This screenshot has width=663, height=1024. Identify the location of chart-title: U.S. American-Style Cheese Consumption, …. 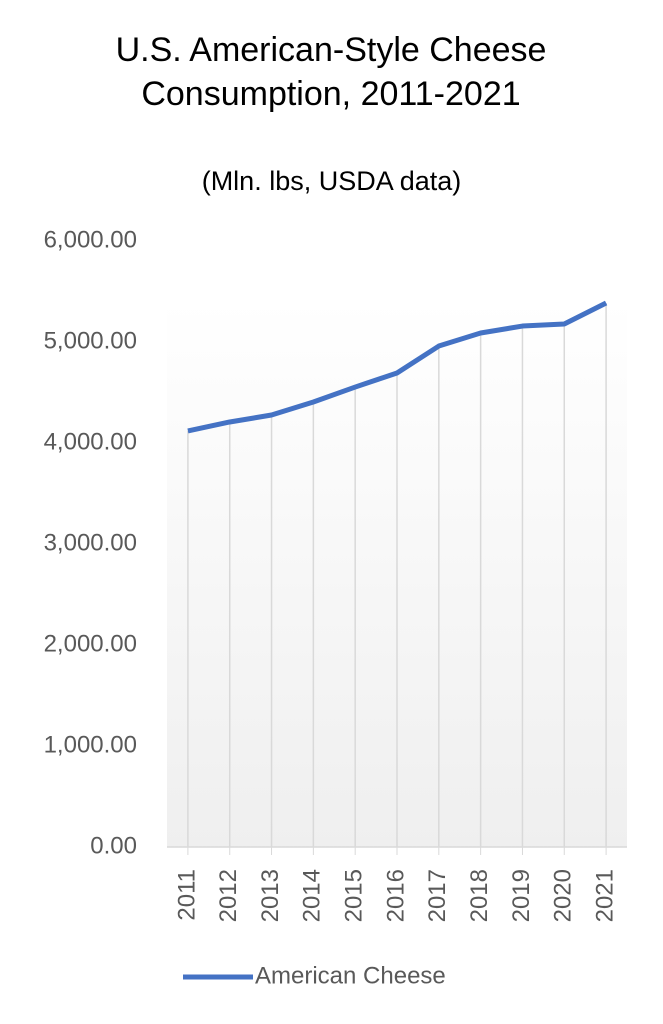
(331, 72).